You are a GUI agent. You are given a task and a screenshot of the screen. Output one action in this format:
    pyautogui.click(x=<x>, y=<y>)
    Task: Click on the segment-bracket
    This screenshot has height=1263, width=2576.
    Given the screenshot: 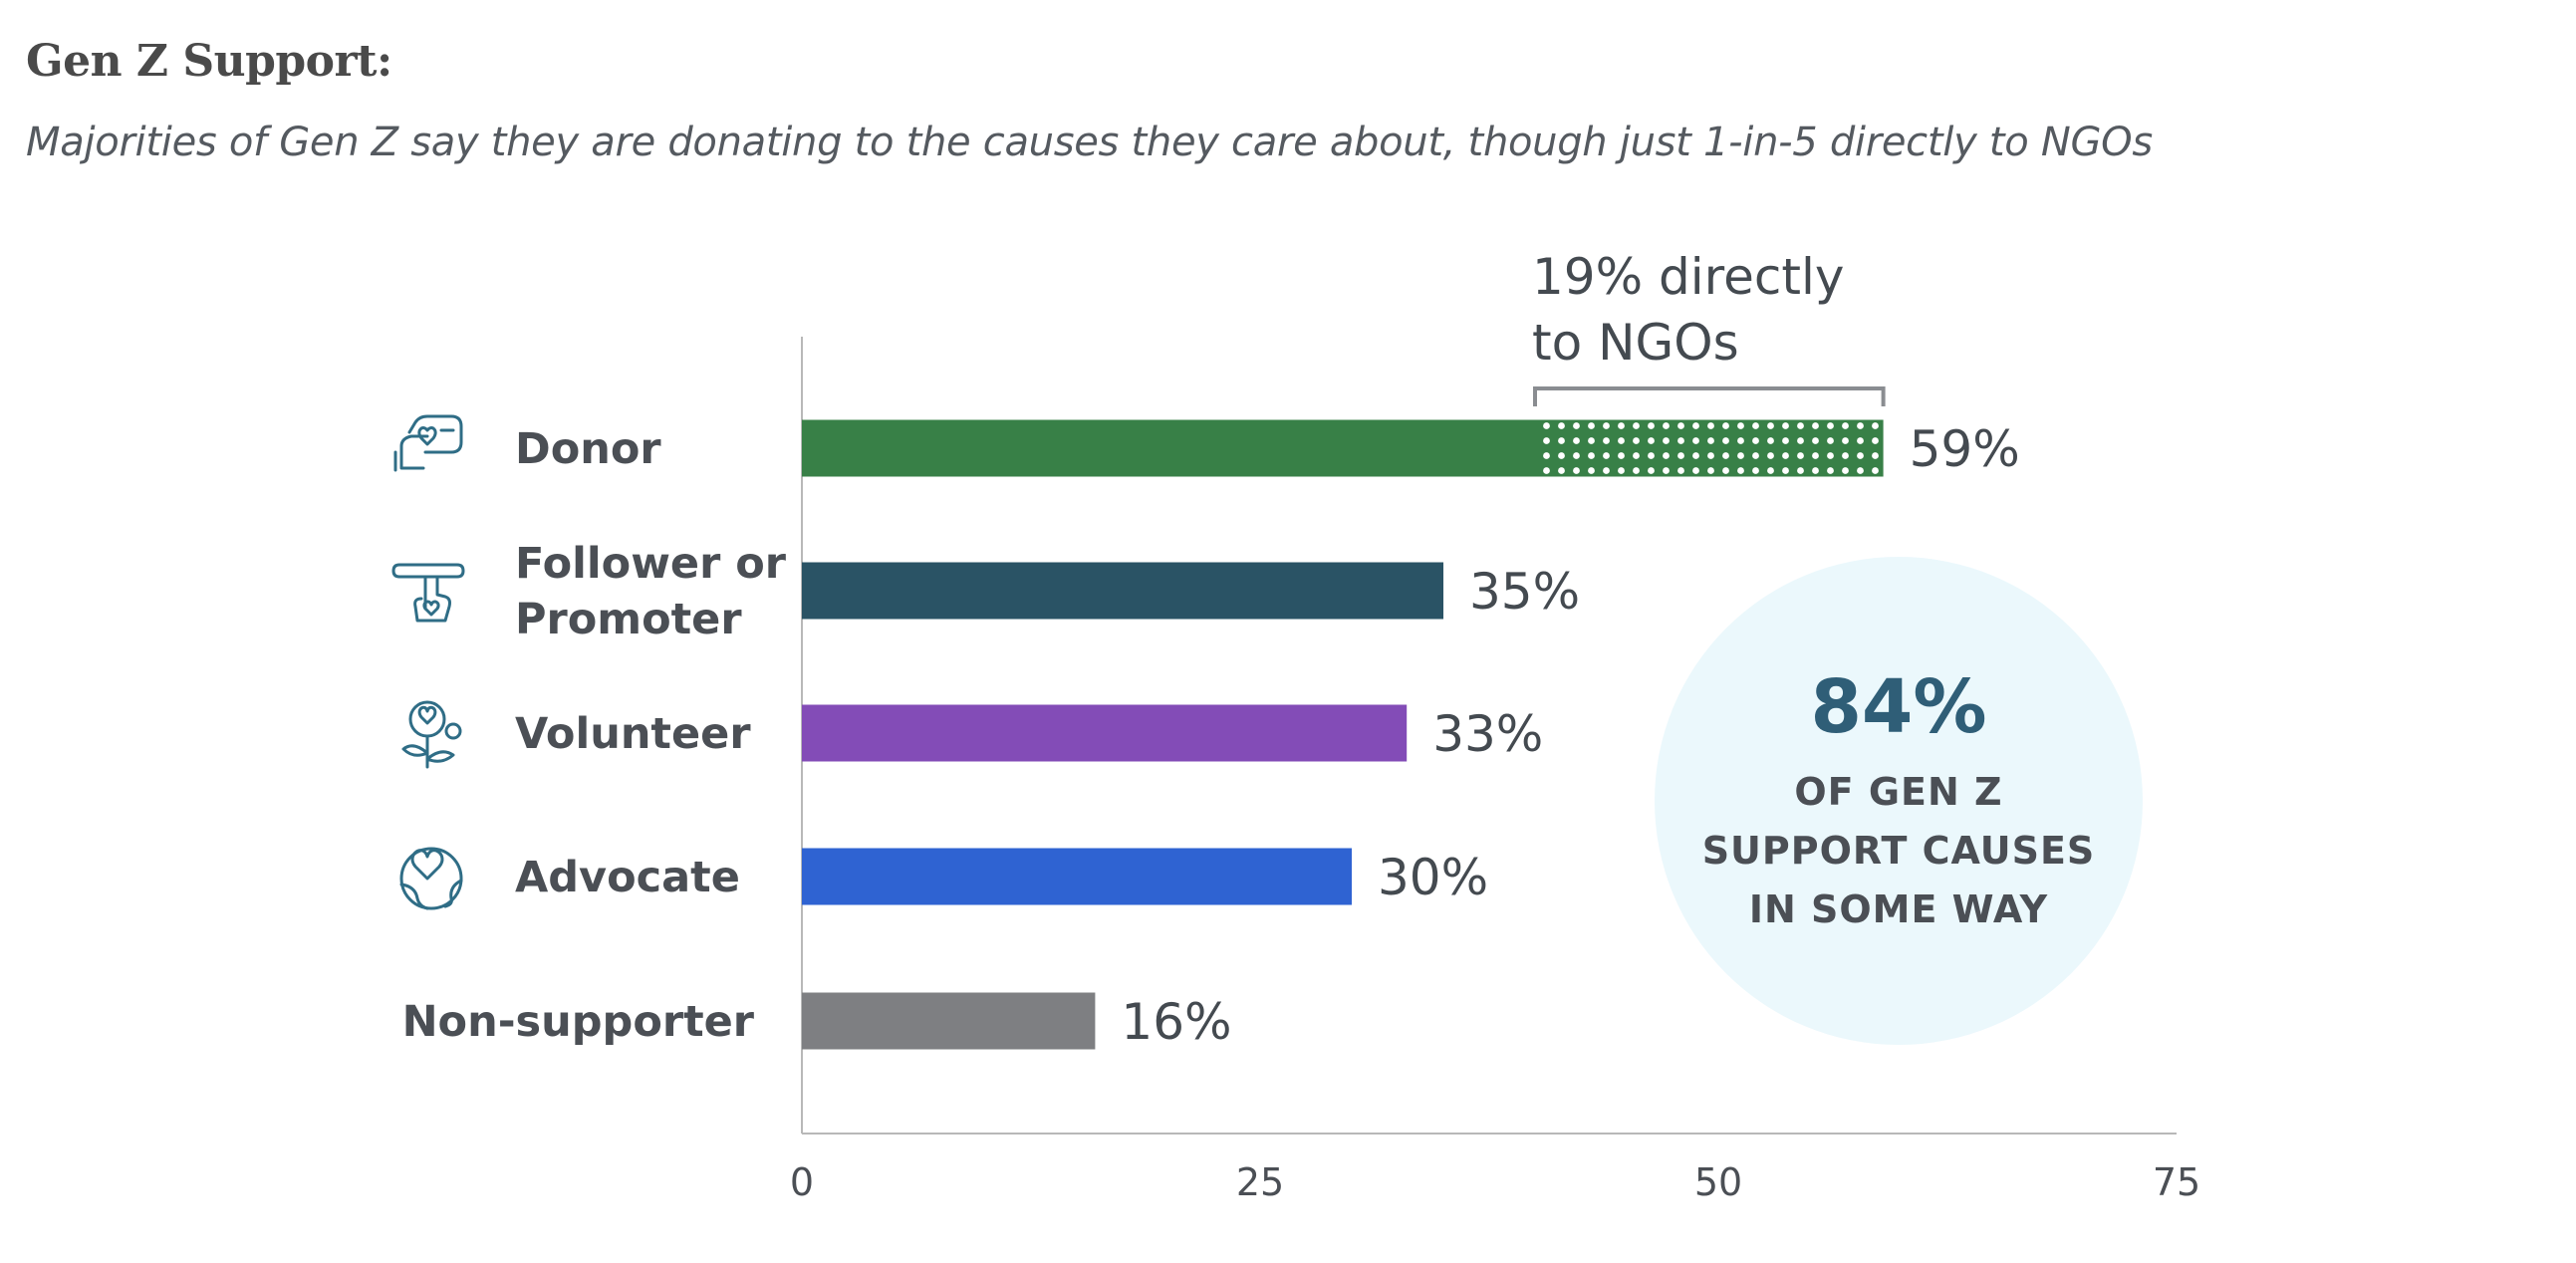 What is the action you would take?
    pyautogui.click(x=1709, y=396)
    